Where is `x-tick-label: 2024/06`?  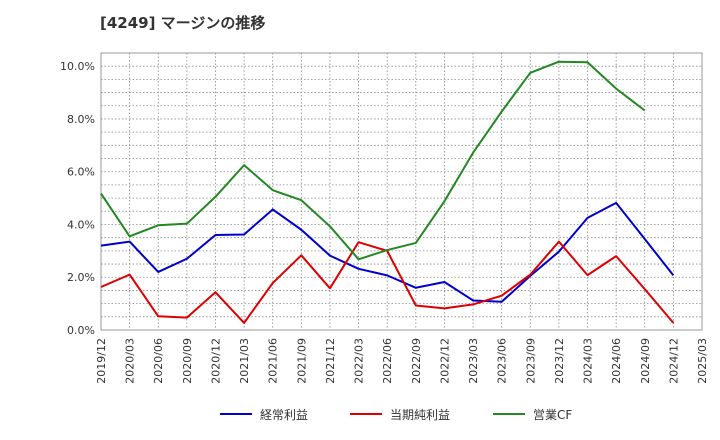
x-tick-label: 2024/06 is located at coordinates (616, 361).